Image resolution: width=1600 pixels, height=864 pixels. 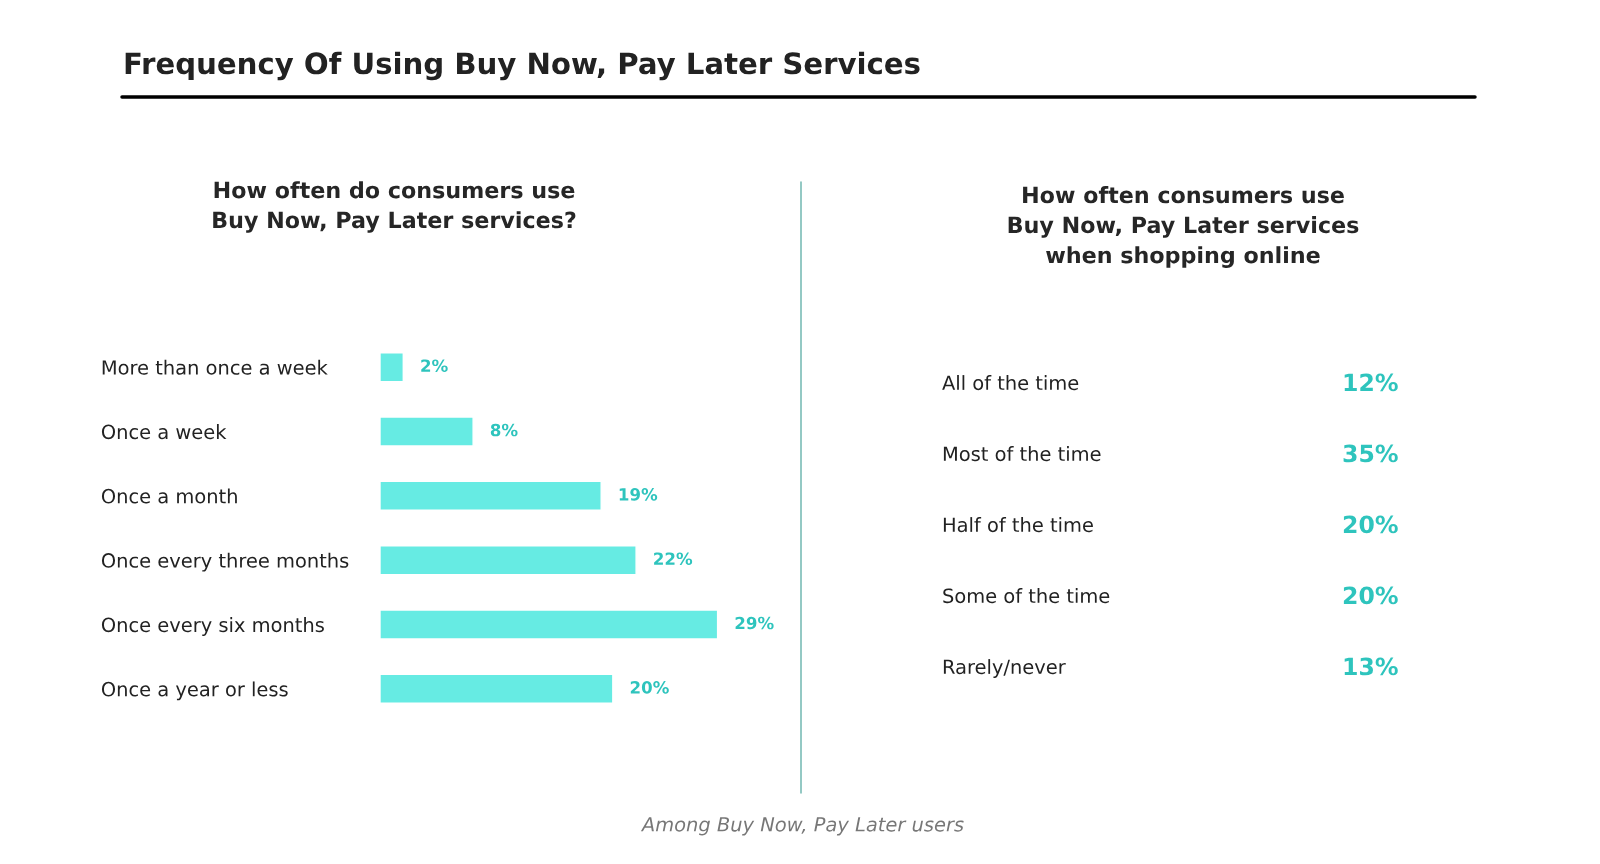 What do you see at coordinates (1010, 383) in the screenshot?
I see `category-label: All of the time` at bounding box center [1010, 383].